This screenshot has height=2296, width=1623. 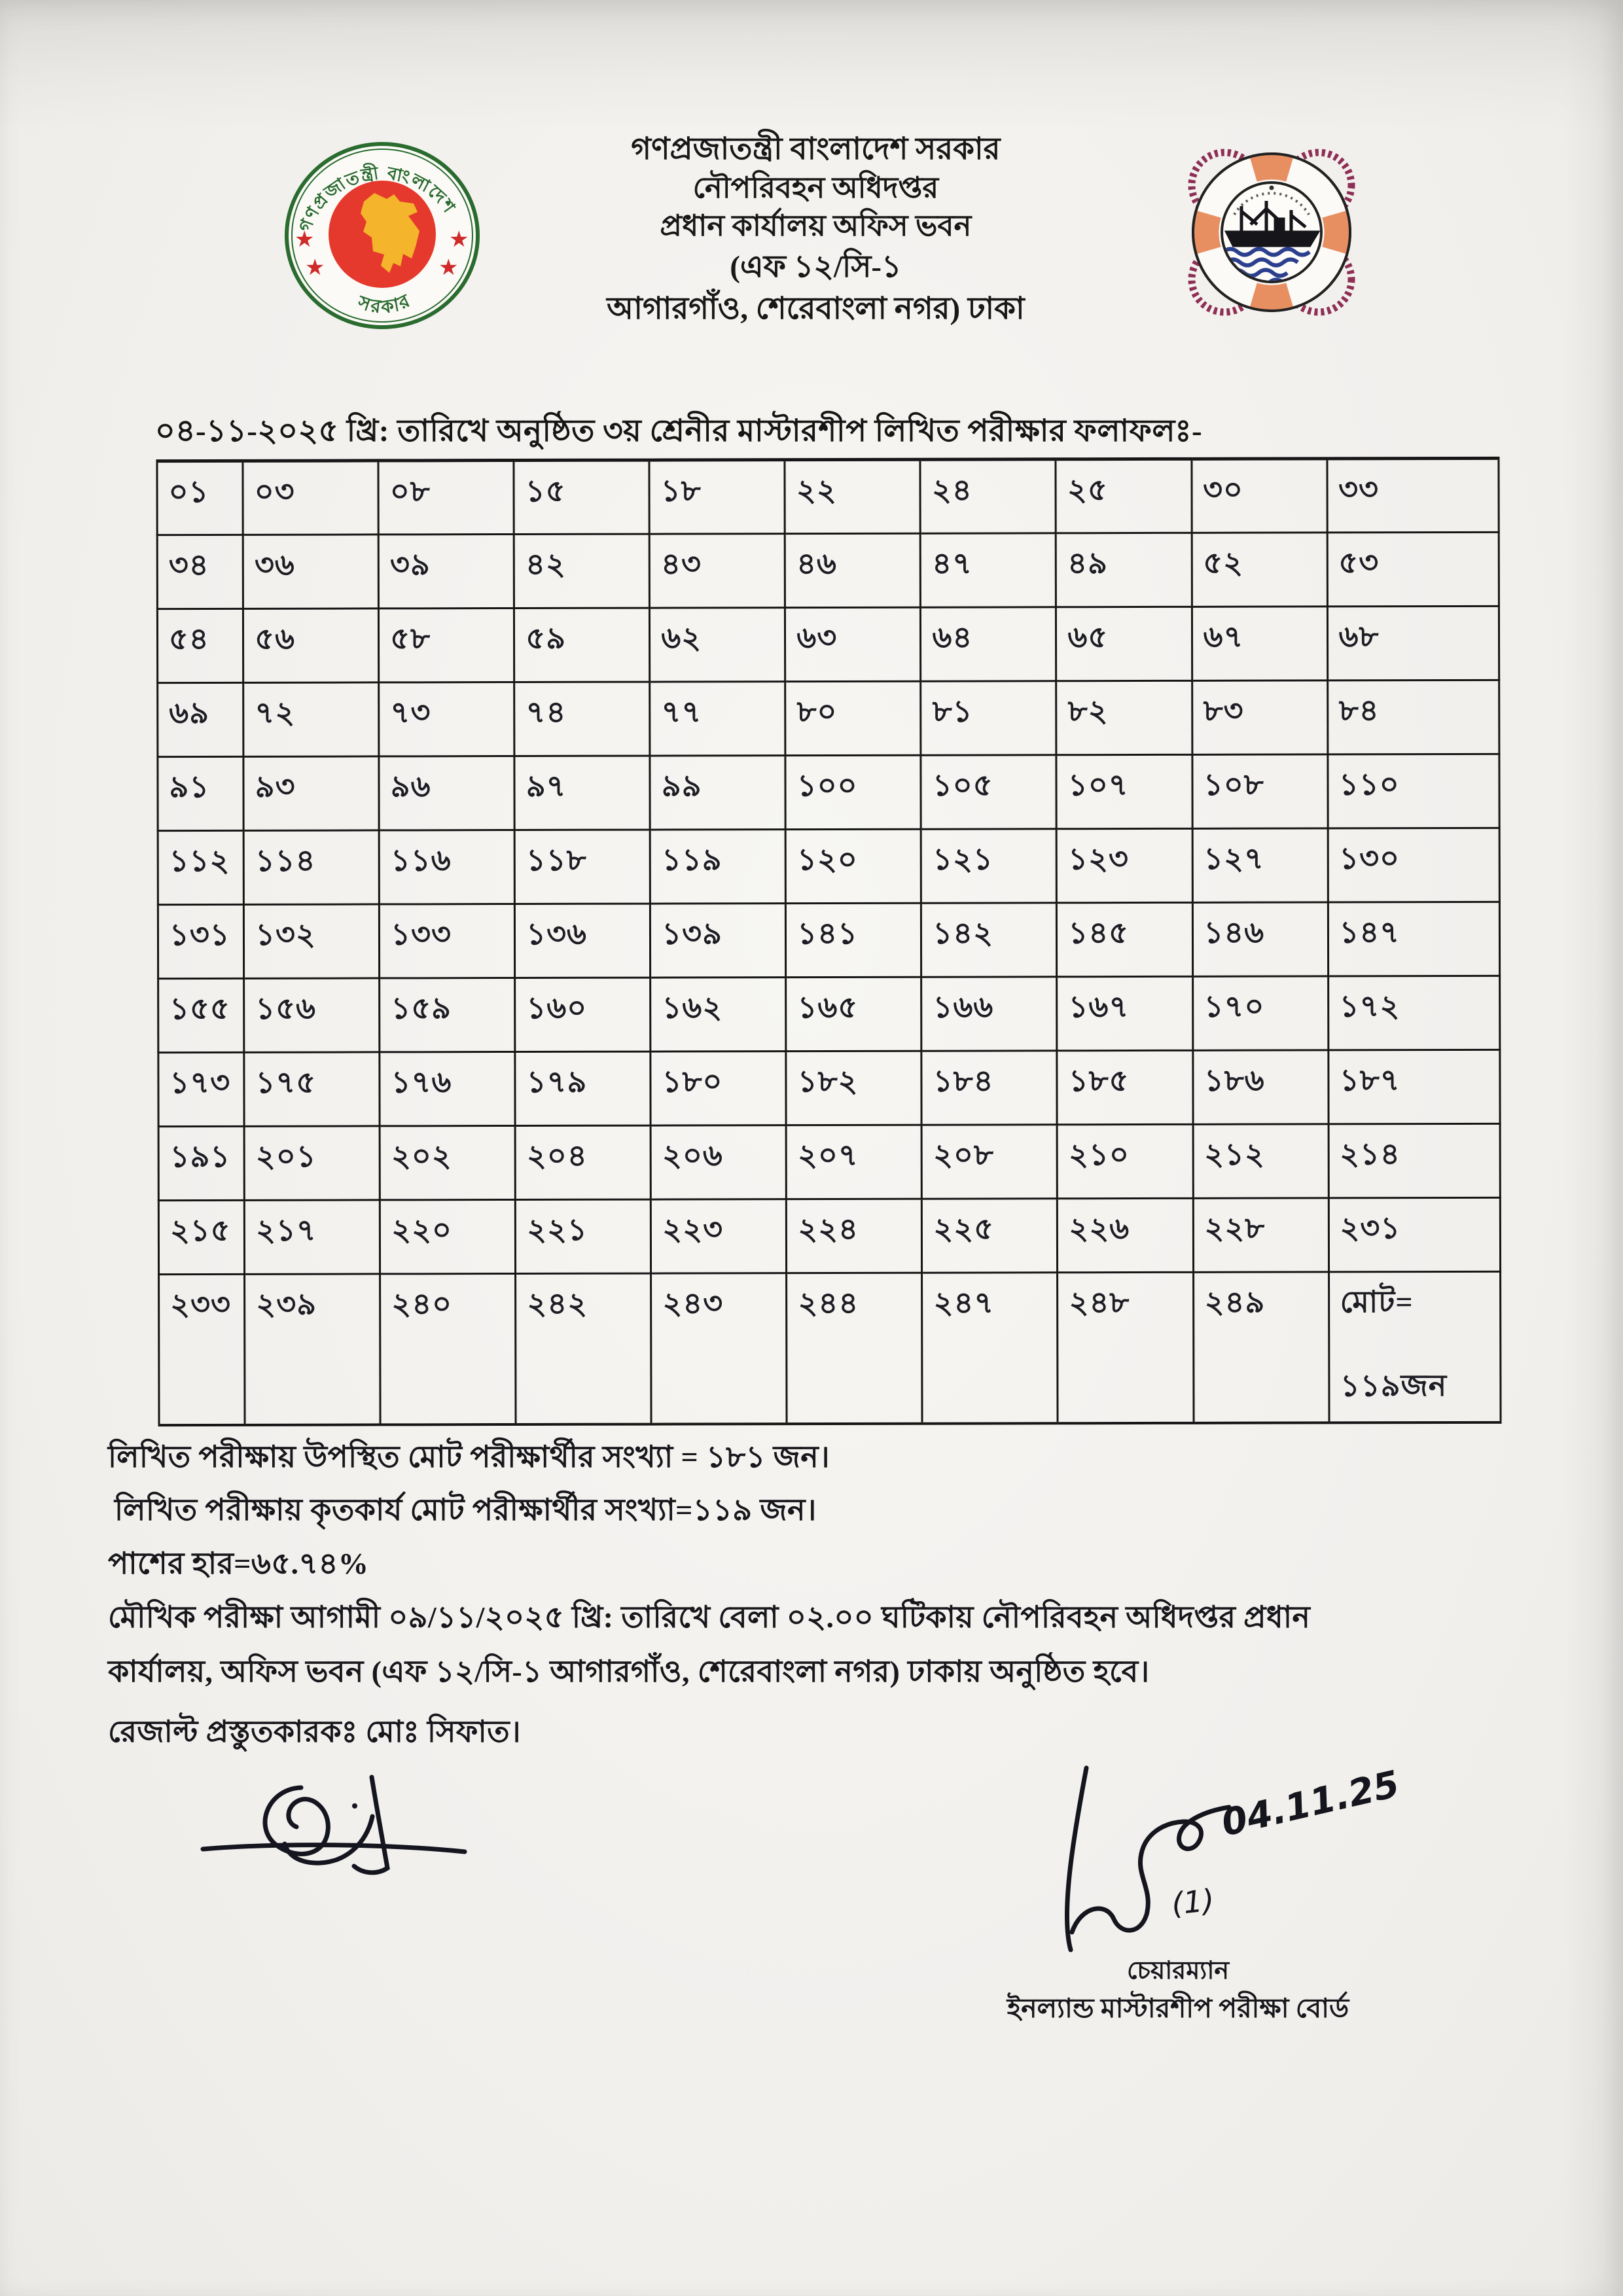 What do you see at coordinates (989, 940) in the screenshot?
I see `roll-number-cell: ১৪২` at bounding box center [989, 940].